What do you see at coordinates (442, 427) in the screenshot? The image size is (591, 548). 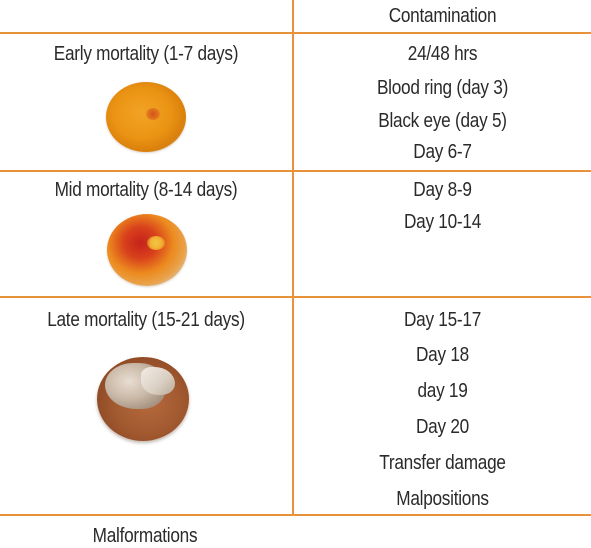 I see `late-period-4: Day 20` at bounding box center [442, 427].